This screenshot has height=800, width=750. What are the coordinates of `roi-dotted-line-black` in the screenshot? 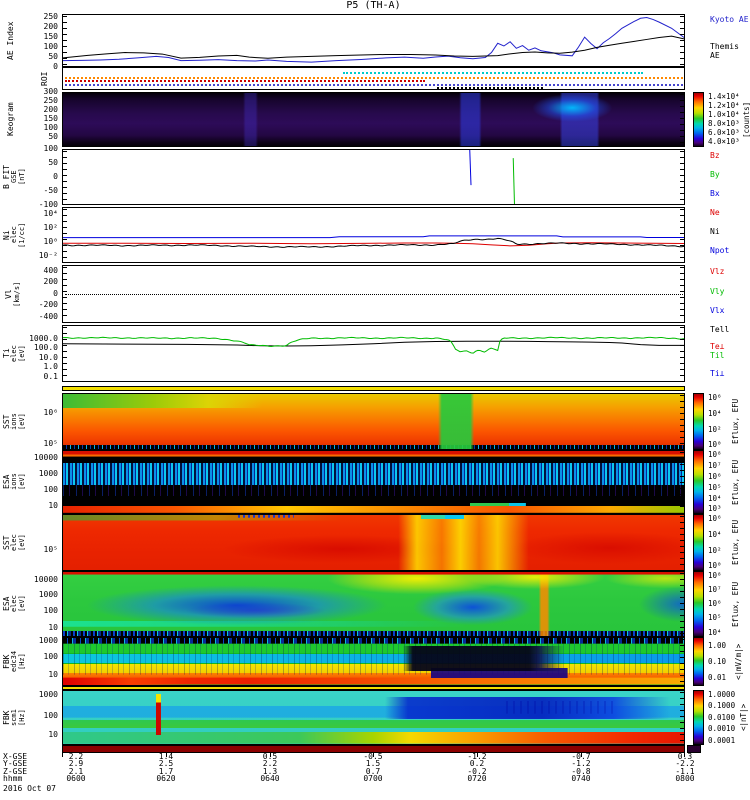 It's located at (490, 88).